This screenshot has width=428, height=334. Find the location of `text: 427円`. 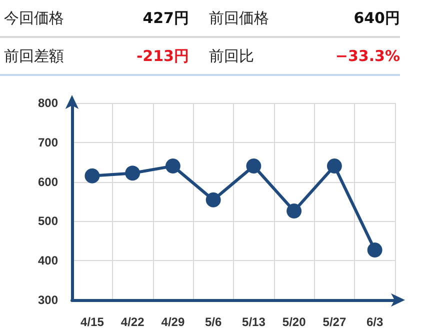

text: 427円 is located at coordinates (165, 18).